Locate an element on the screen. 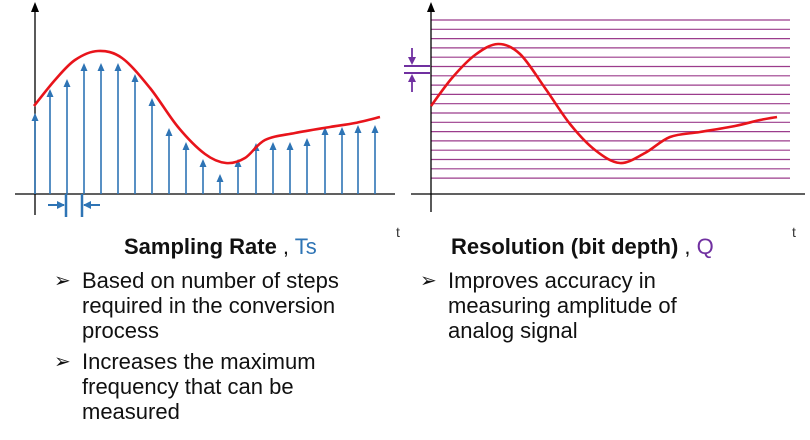 This screenshot has width=810, height=440. right-heading-title: Resolution (bit depth) is located at coordinates (565, 246).